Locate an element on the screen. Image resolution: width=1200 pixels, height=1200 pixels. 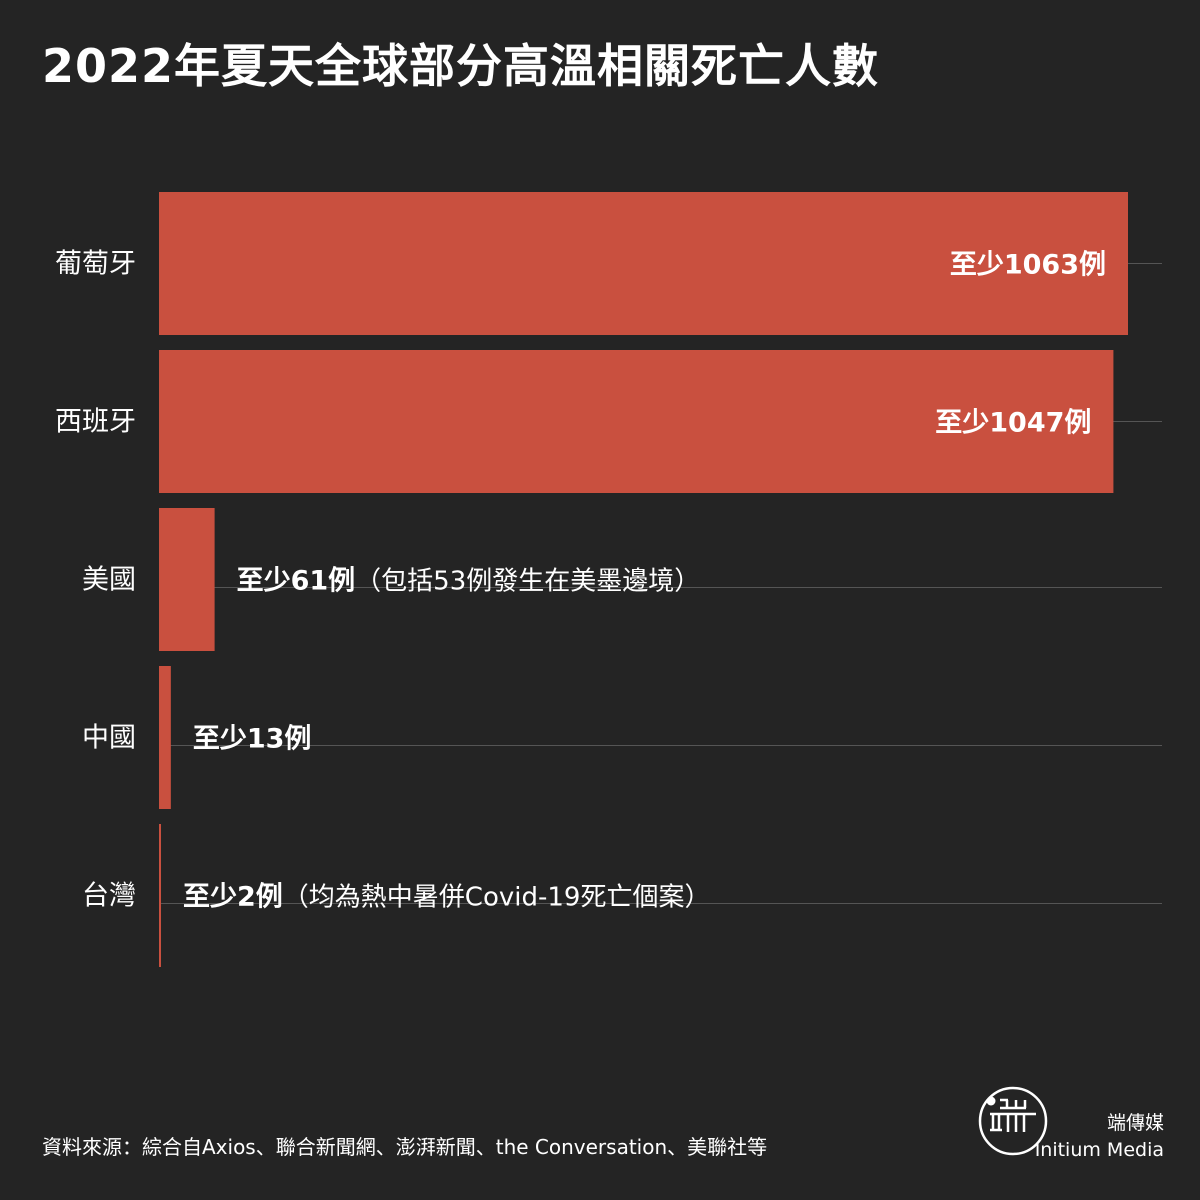
category-label: 葡萄牙 is located at coordinates (95, 264).